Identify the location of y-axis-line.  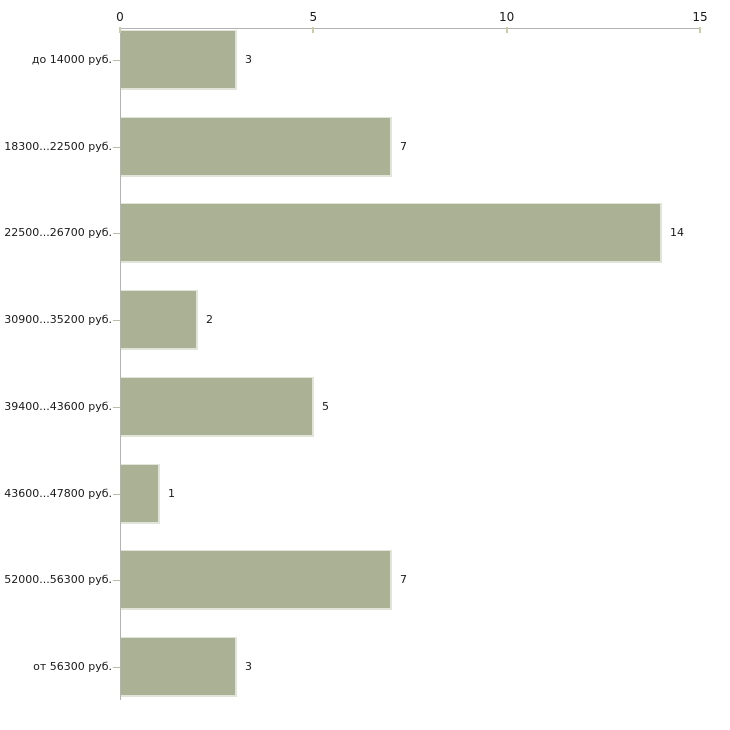
(120, 364).